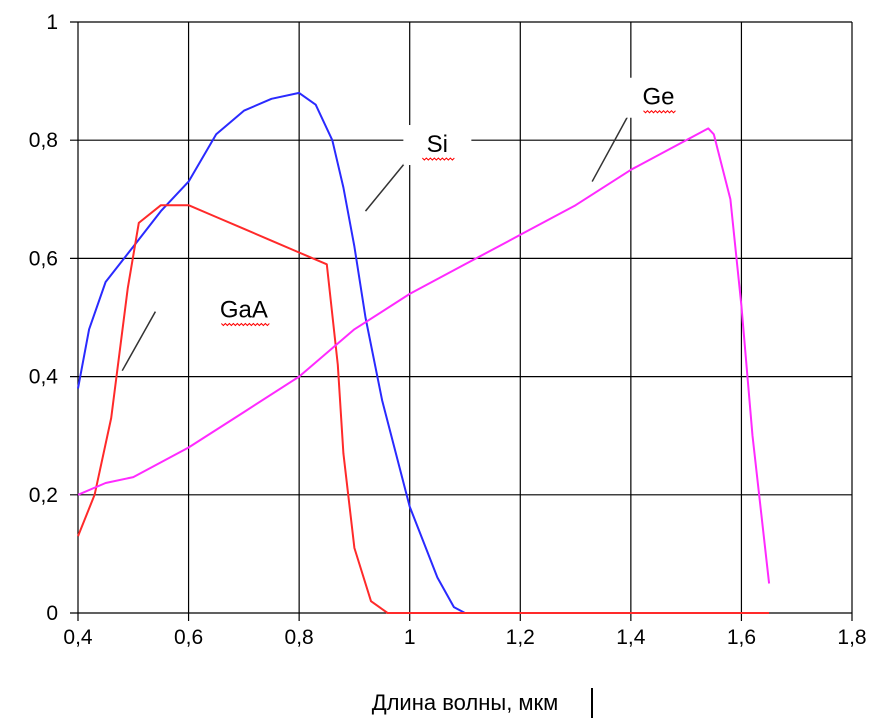 The image size is (883, 724). What do you see at coordinates (437, 144) in the screenshot?
I see `series-label-si: Si` at bounding box center [437, 144].